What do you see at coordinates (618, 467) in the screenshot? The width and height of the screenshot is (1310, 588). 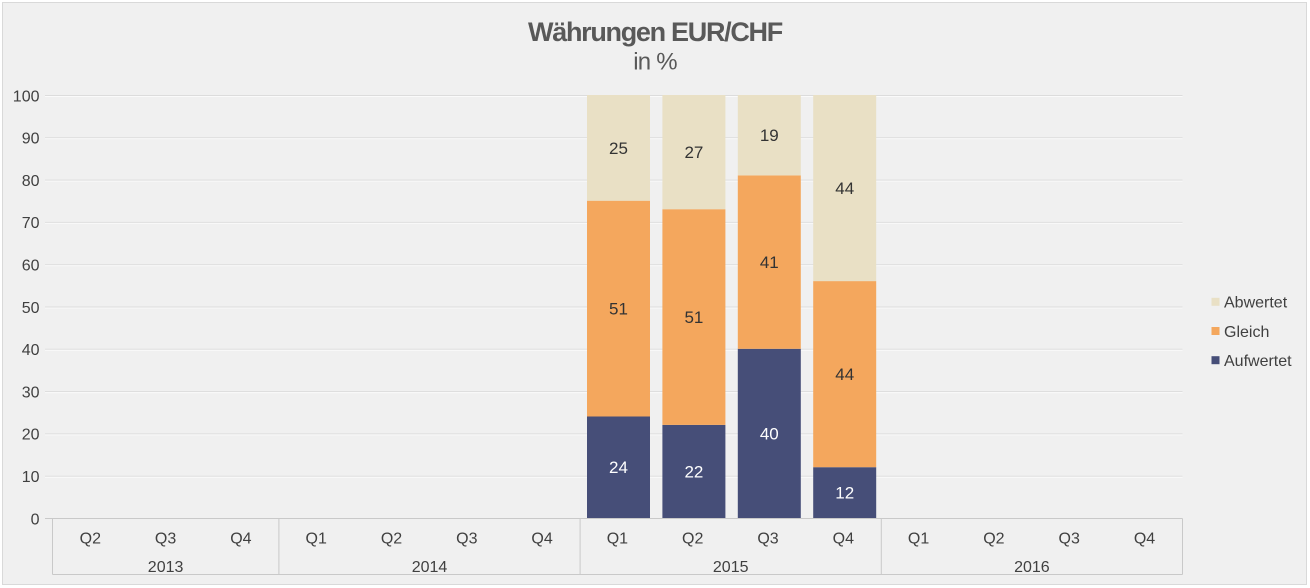 I see `svg-text: 24` at bounding box center [618, 467].